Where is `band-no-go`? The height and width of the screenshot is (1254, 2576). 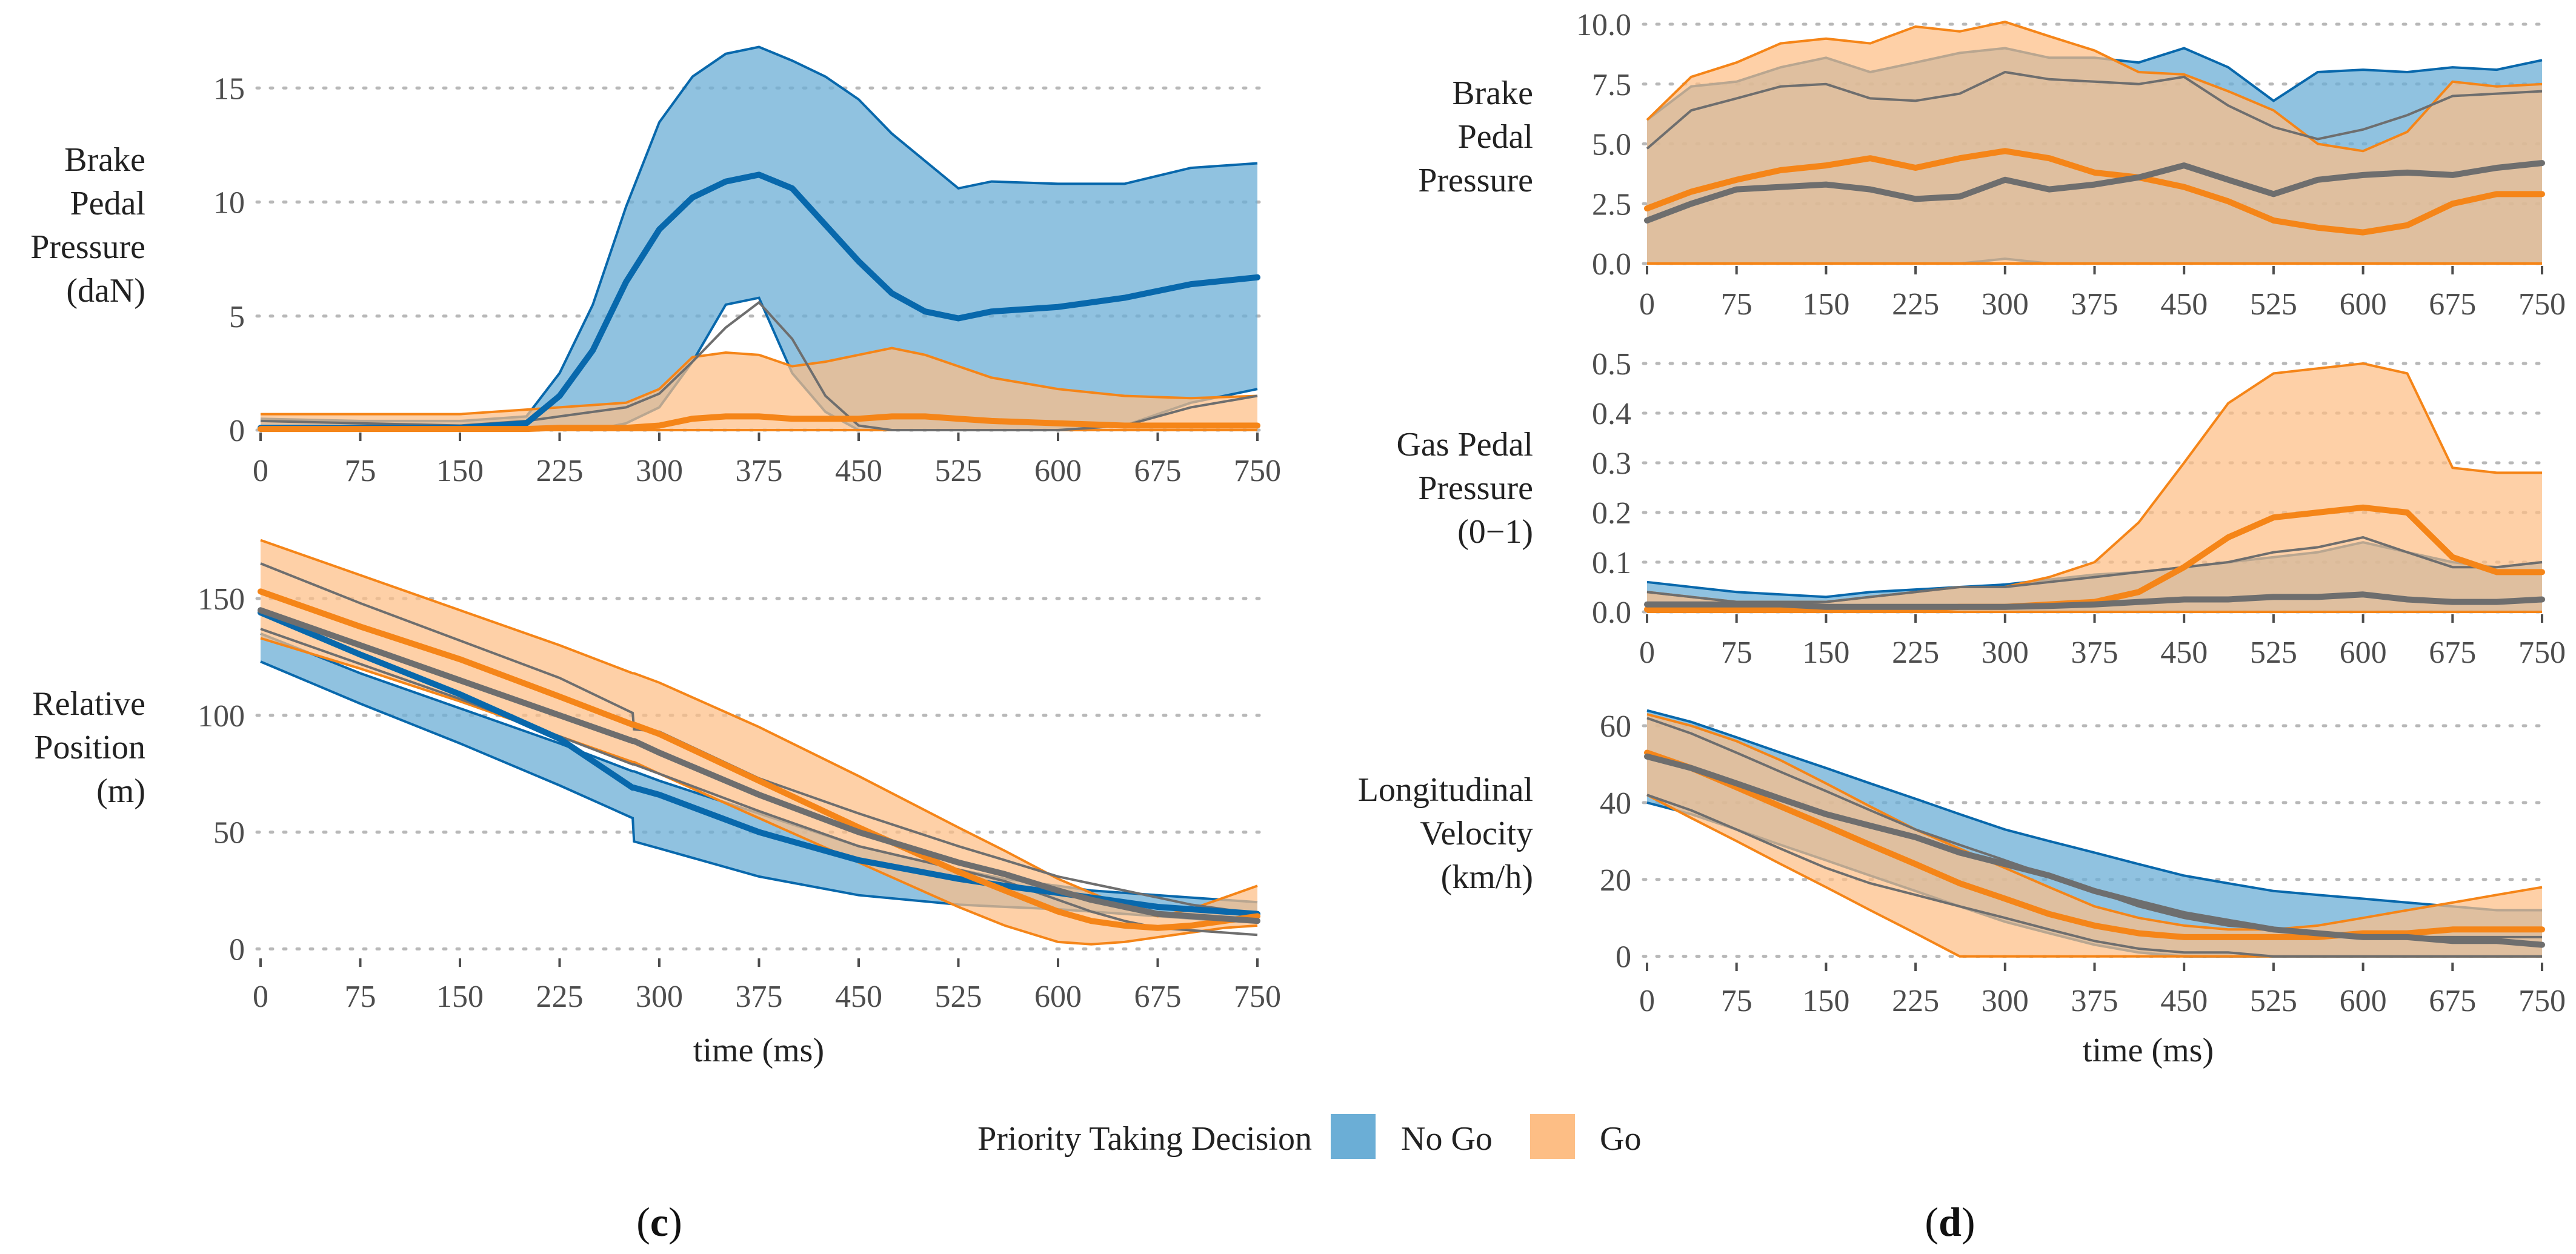 band-no-go is located at coordinates (759, 238).